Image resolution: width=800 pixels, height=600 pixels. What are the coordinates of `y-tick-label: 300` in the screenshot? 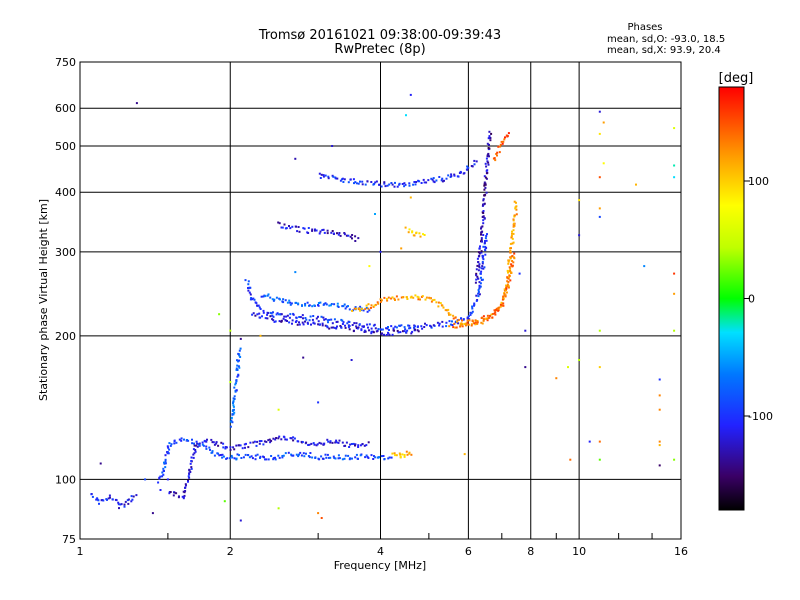 It's located at (65, 252).